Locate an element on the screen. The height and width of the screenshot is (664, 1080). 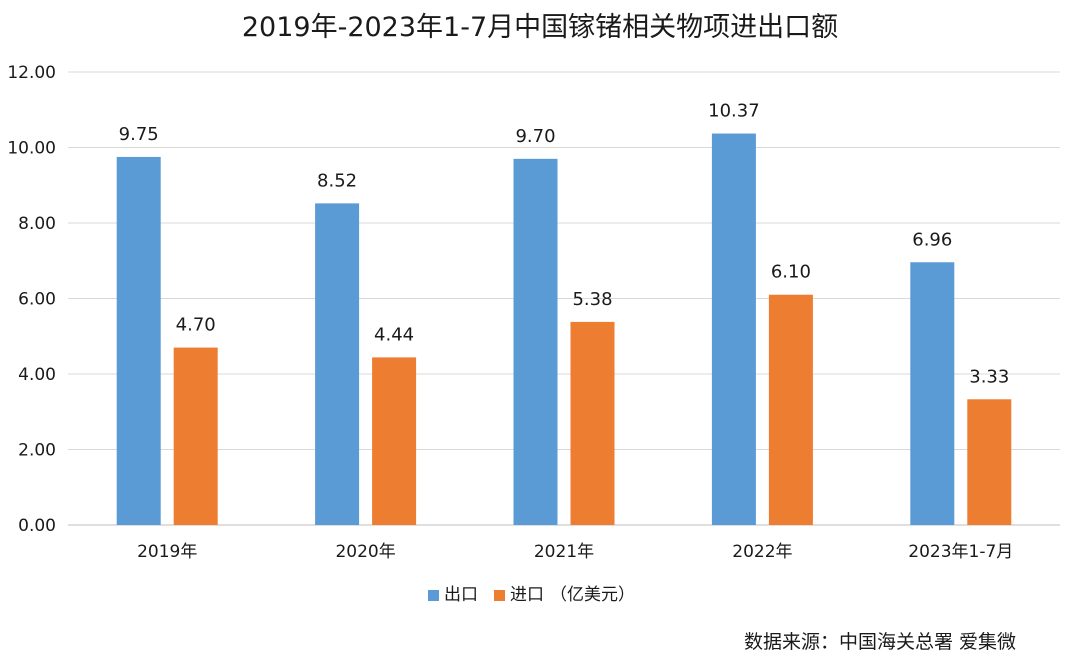
legend-swatch-import is located at coordinates (499, 595).